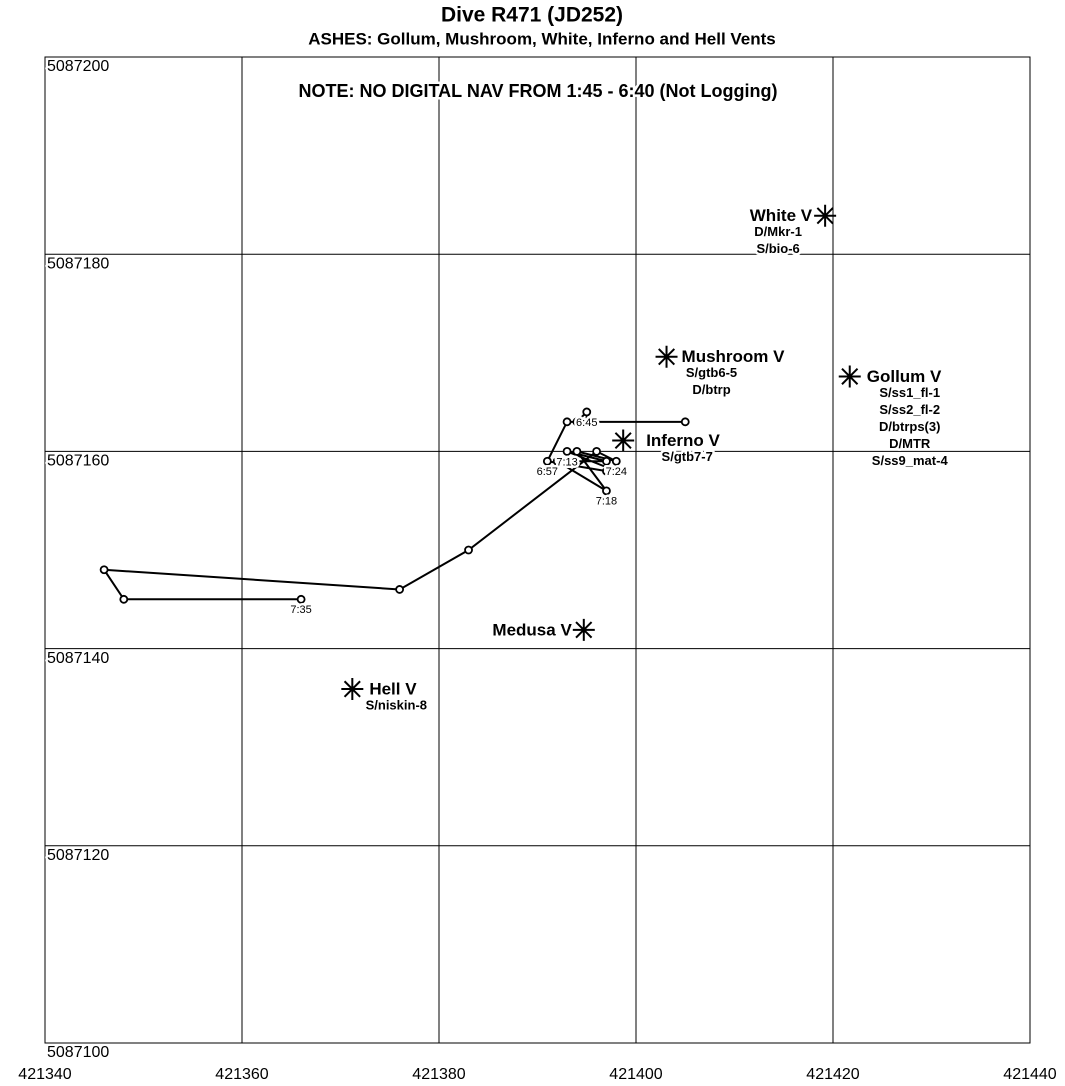 The width and height of the screenshot is (1065, 1086). What do you see at coordinates (909, 392) in the screenshot?
I see `vent-sample: S/ss1_fl-1` at bounding box center [909, 392].